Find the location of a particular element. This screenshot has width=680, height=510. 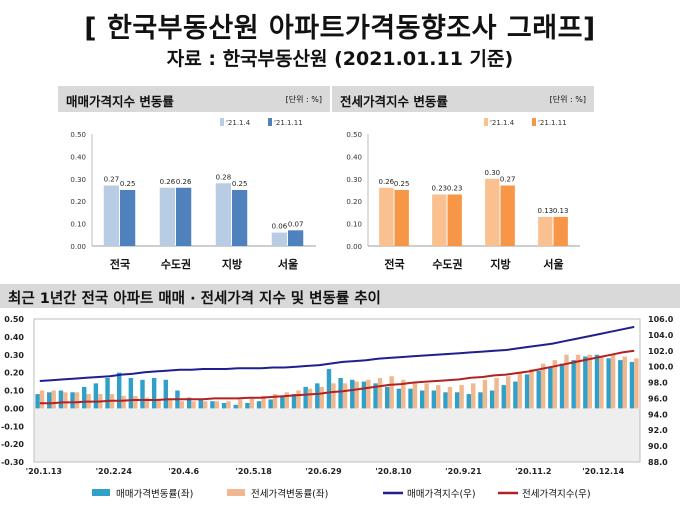

trend-section-header: 최근 1년간 전국 아파트 매매 · 전세가격 지수 및 변동률 추이 is located at coordinates (340, 296).